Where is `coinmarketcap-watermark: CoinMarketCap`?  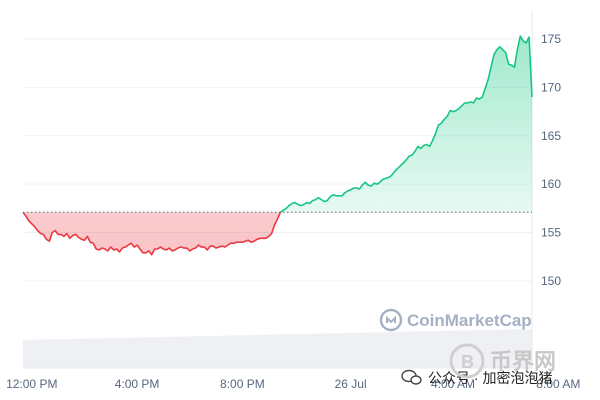
coinmarketcap-watermark: CoinMarketCap is located at coordinates (455, 320).